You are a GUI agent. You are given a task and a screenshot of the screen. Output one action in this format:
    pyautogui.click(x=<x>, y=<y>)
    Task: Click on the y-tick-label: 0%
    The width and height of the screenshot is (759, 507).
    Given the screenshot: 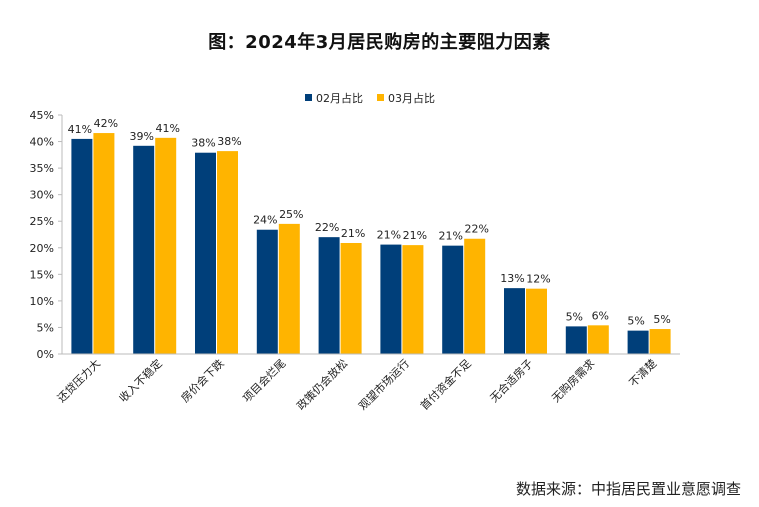 What is the action you would take?
    pyautogui.click(x=45, y=354)
    